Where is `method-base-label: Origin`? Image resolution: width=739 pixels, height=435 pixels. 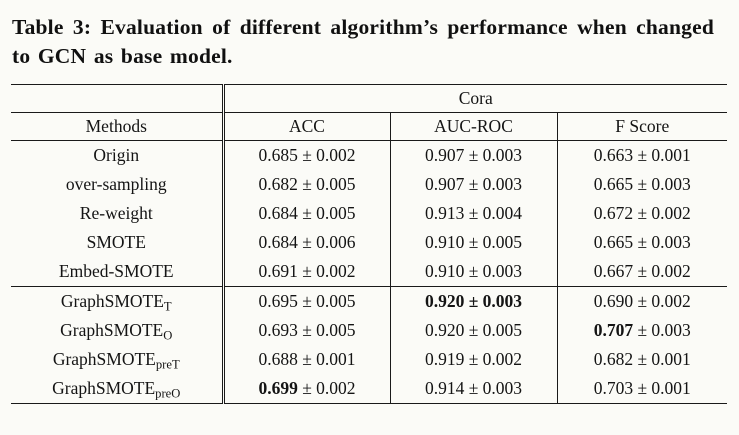 method-base-label: Origin is located at coordinates (116, 155).